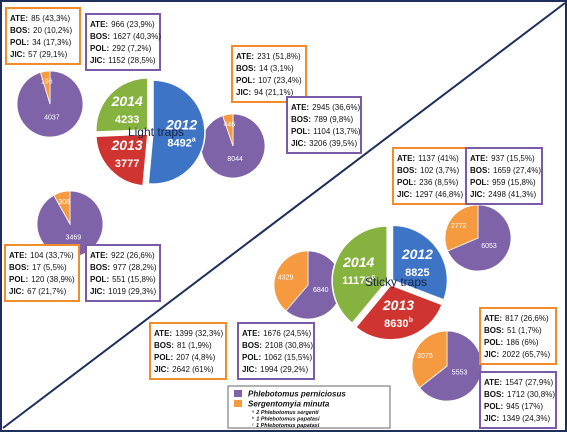 Image resolution: width=567 pixels, height=432 pixels. I want to click on count-row: ATE: 104 (33,7%), so click(41, 255).